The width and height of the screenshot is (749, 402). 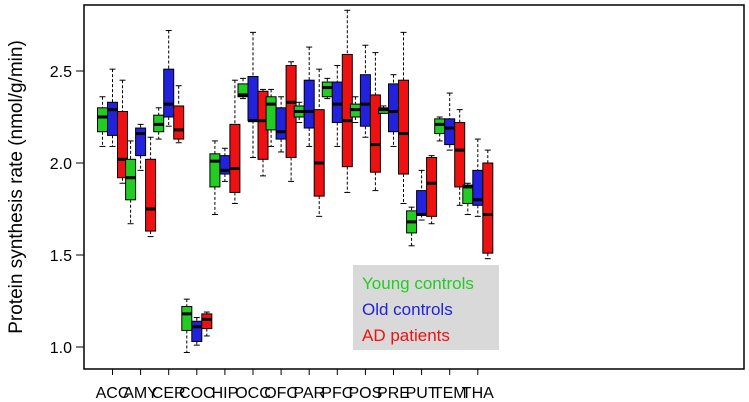 I want to click on group-pfc, so click(x=337, y=101).